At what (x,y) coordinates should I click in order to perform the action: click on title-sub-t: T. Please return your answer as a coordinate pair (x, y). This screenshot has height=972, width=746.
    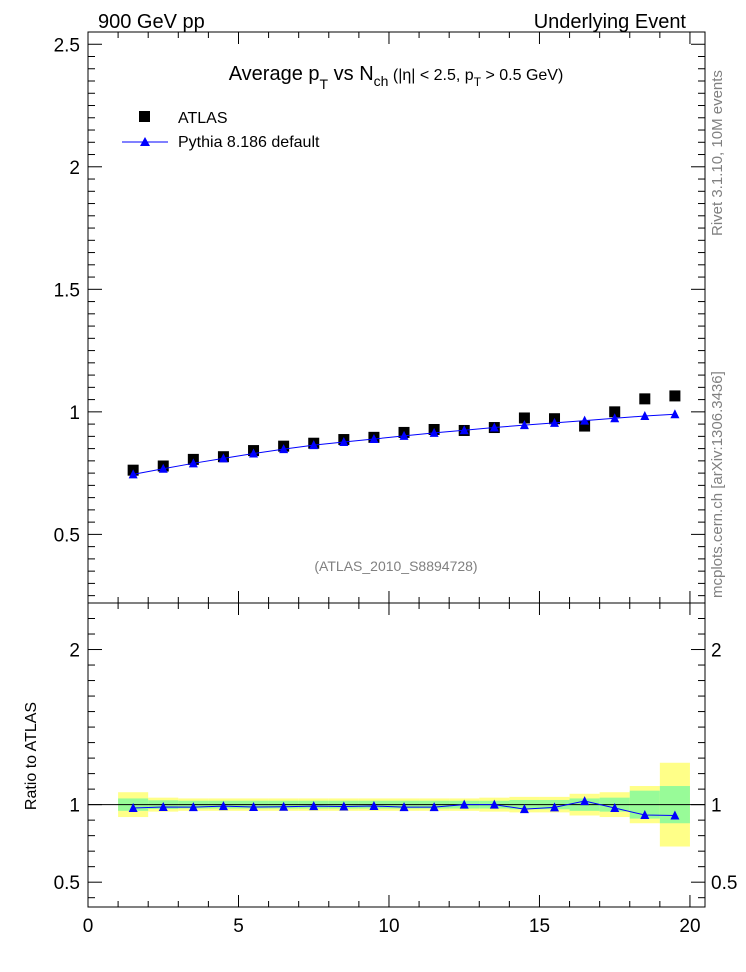
    Looking at the image, I should click on (324, 84).